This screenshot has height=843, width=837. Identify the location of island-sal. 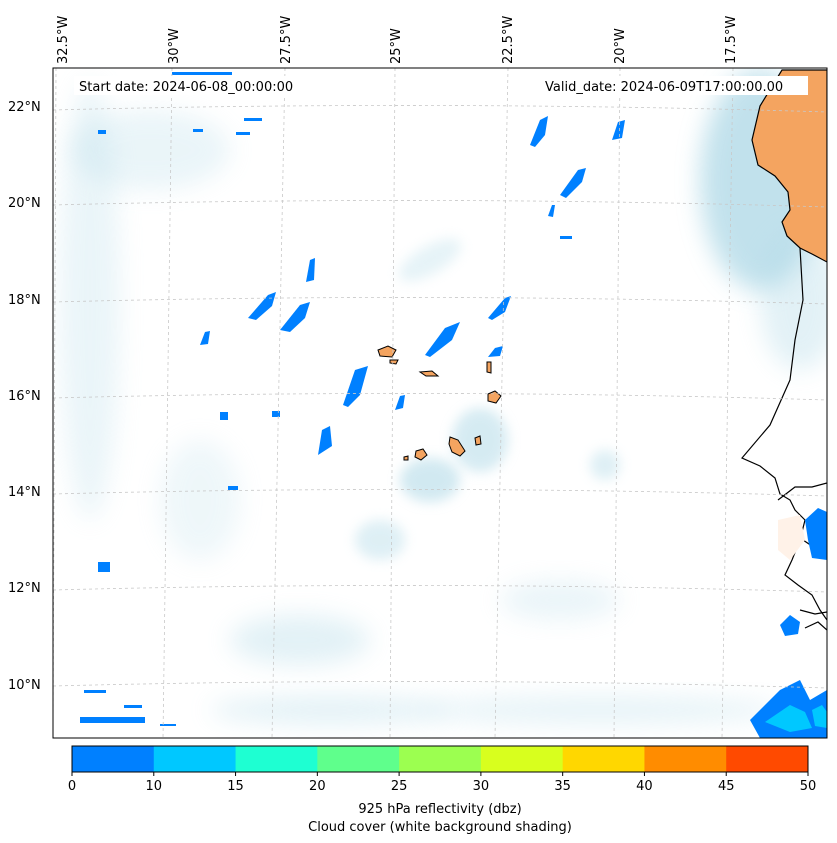
(489, 367).